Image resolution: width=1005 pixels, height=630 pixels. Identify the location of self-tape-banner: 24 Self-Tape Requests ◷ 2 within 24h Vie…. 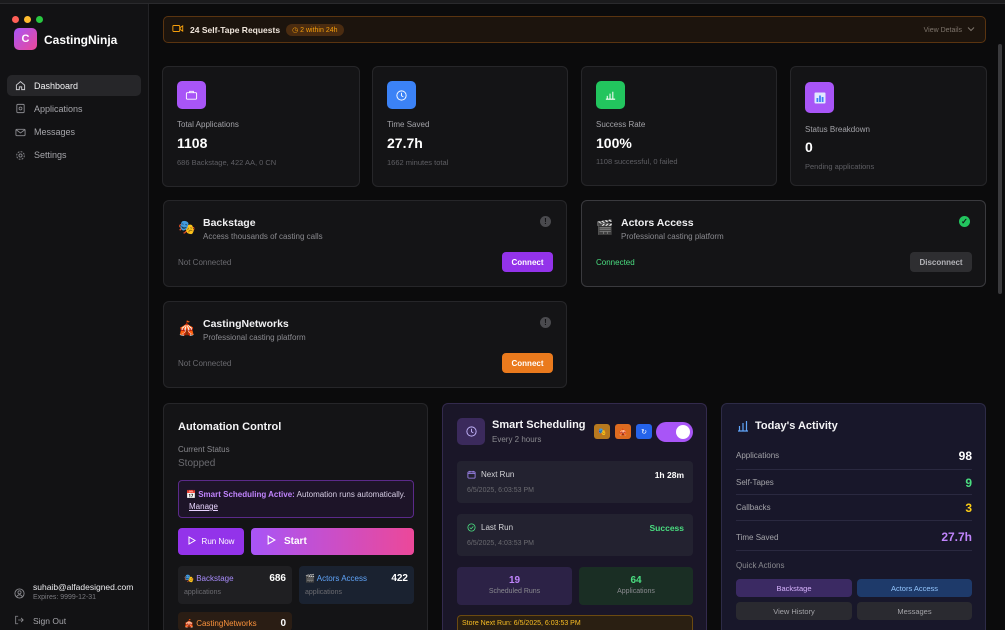
(574, 29).